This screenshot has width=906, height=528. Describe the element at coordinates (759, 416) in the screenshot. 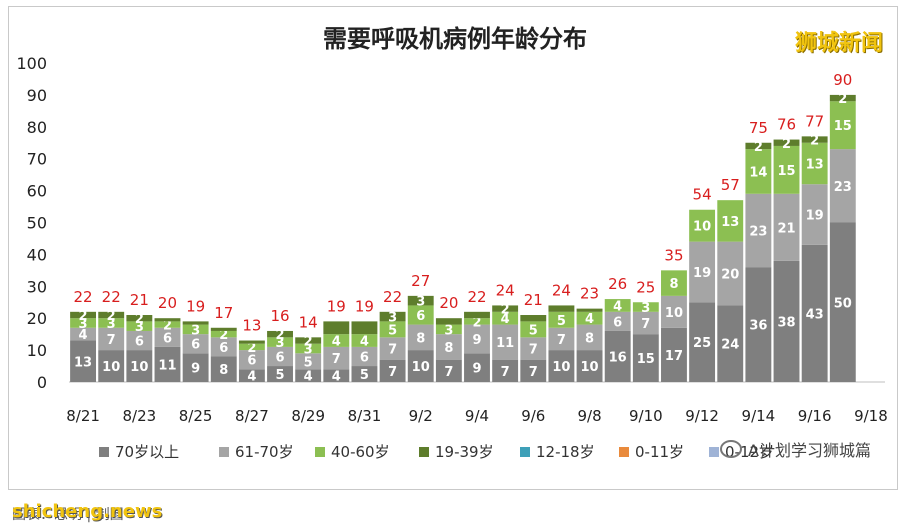

I see `x-tick-label: 9/14` at that location.